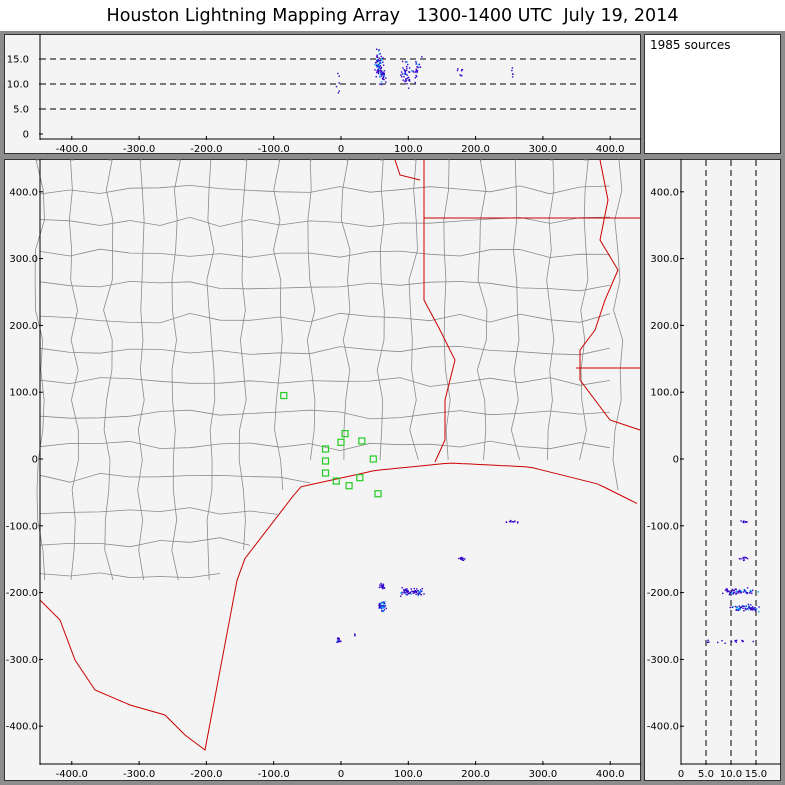 This screenshot has width=785, height=785. Describe the element at coordinates (756, 774) in the screenshot. I see `ns-altitude-x-tick-label: 15.0` at that location.